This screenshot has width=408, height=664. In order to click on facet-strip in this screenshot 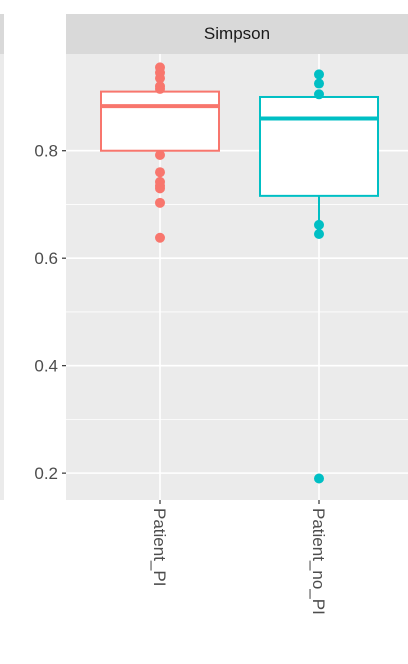, I will do `click(237, 34)`.